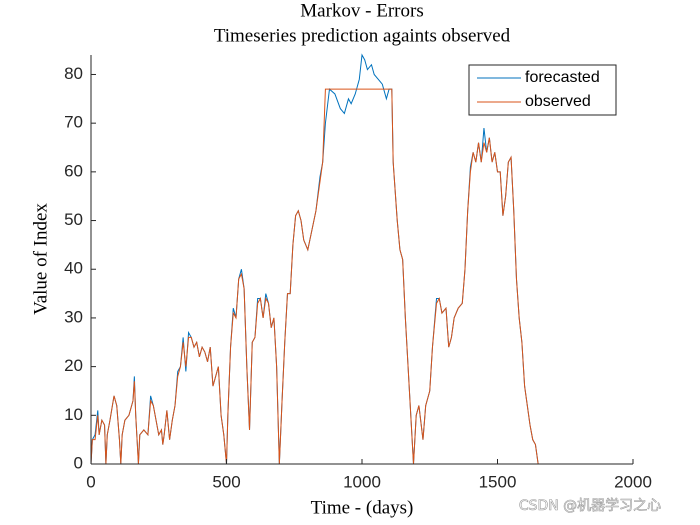 This screenshot has height=525, width=700. What do you see at coordinates (73, 316) in the screenshot?
I see `y-tick-label: 30` at bounding box center [73, 316].